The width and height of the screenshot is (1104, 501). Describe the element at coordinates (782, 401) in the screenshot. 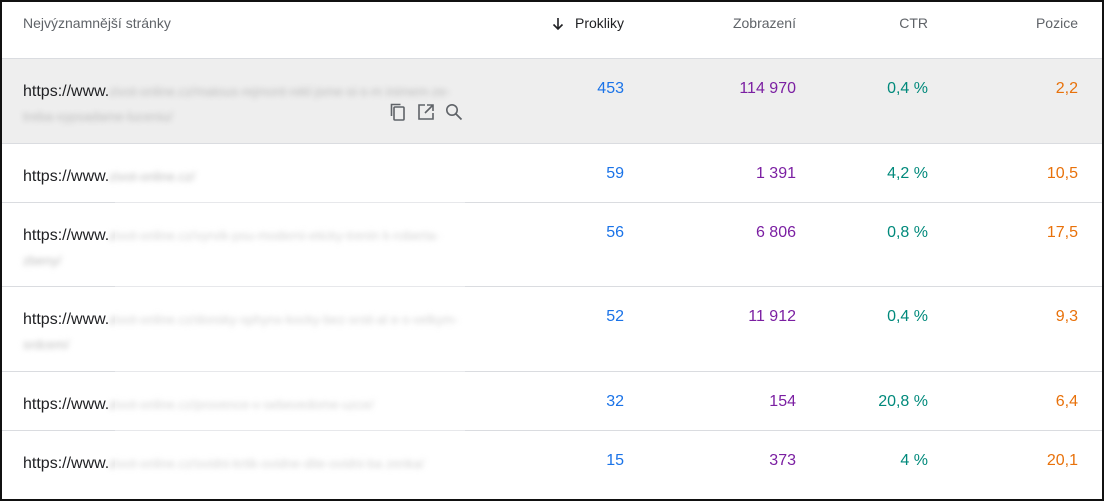

I see `impressions-value: 154` at that location.